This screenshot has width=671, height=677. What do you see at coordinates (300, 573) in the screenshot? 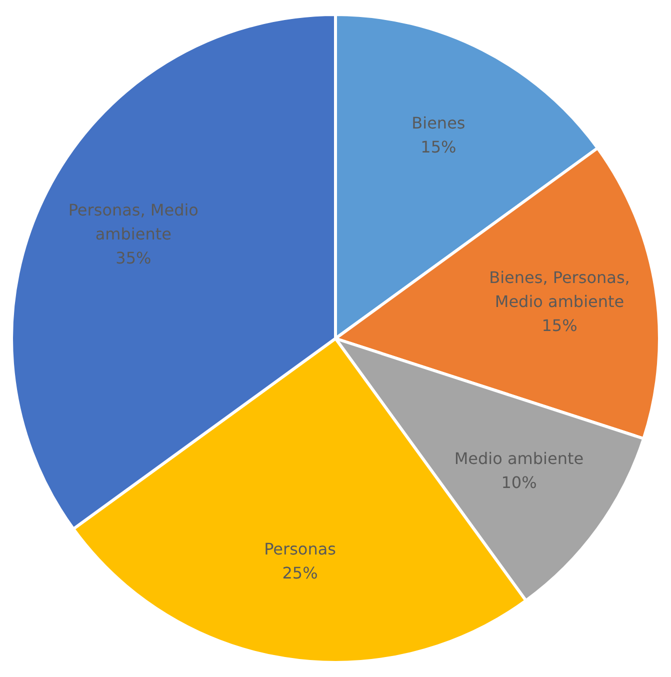
I see `data-label: 25%` at bounding box center [300, 573].